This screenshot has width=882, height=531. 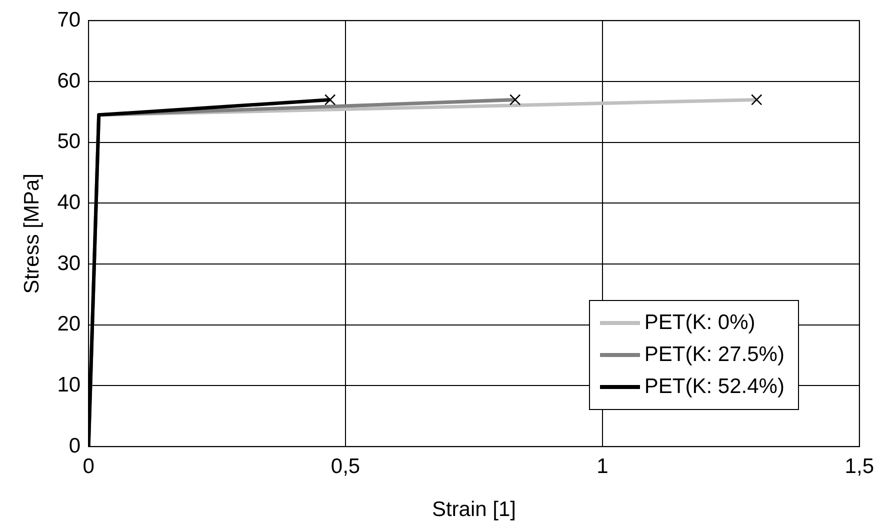 What do you see at coordinates (69, 324) in the screenshot?
I see `y-tick-label: 20` at bounding box center [69, 324].